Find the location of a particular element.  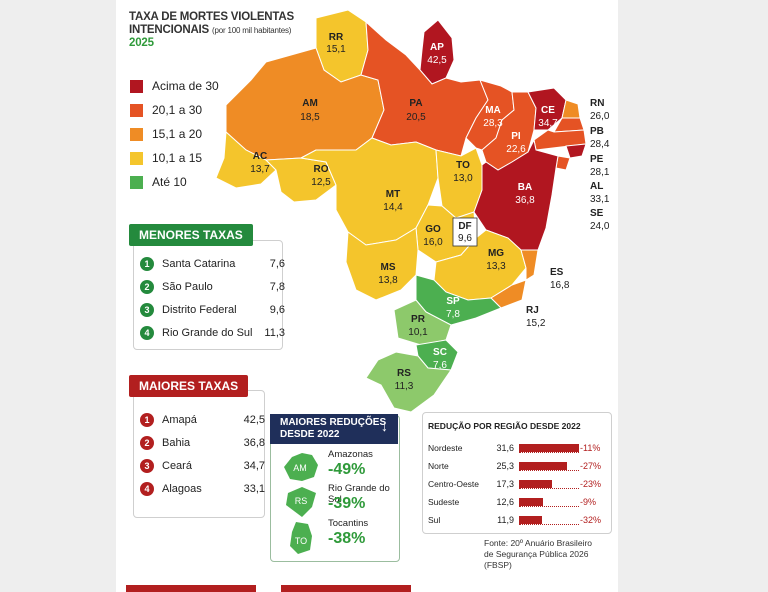

list-item: 2 São Paulo 7,8 is located at coordinates (209, 286).